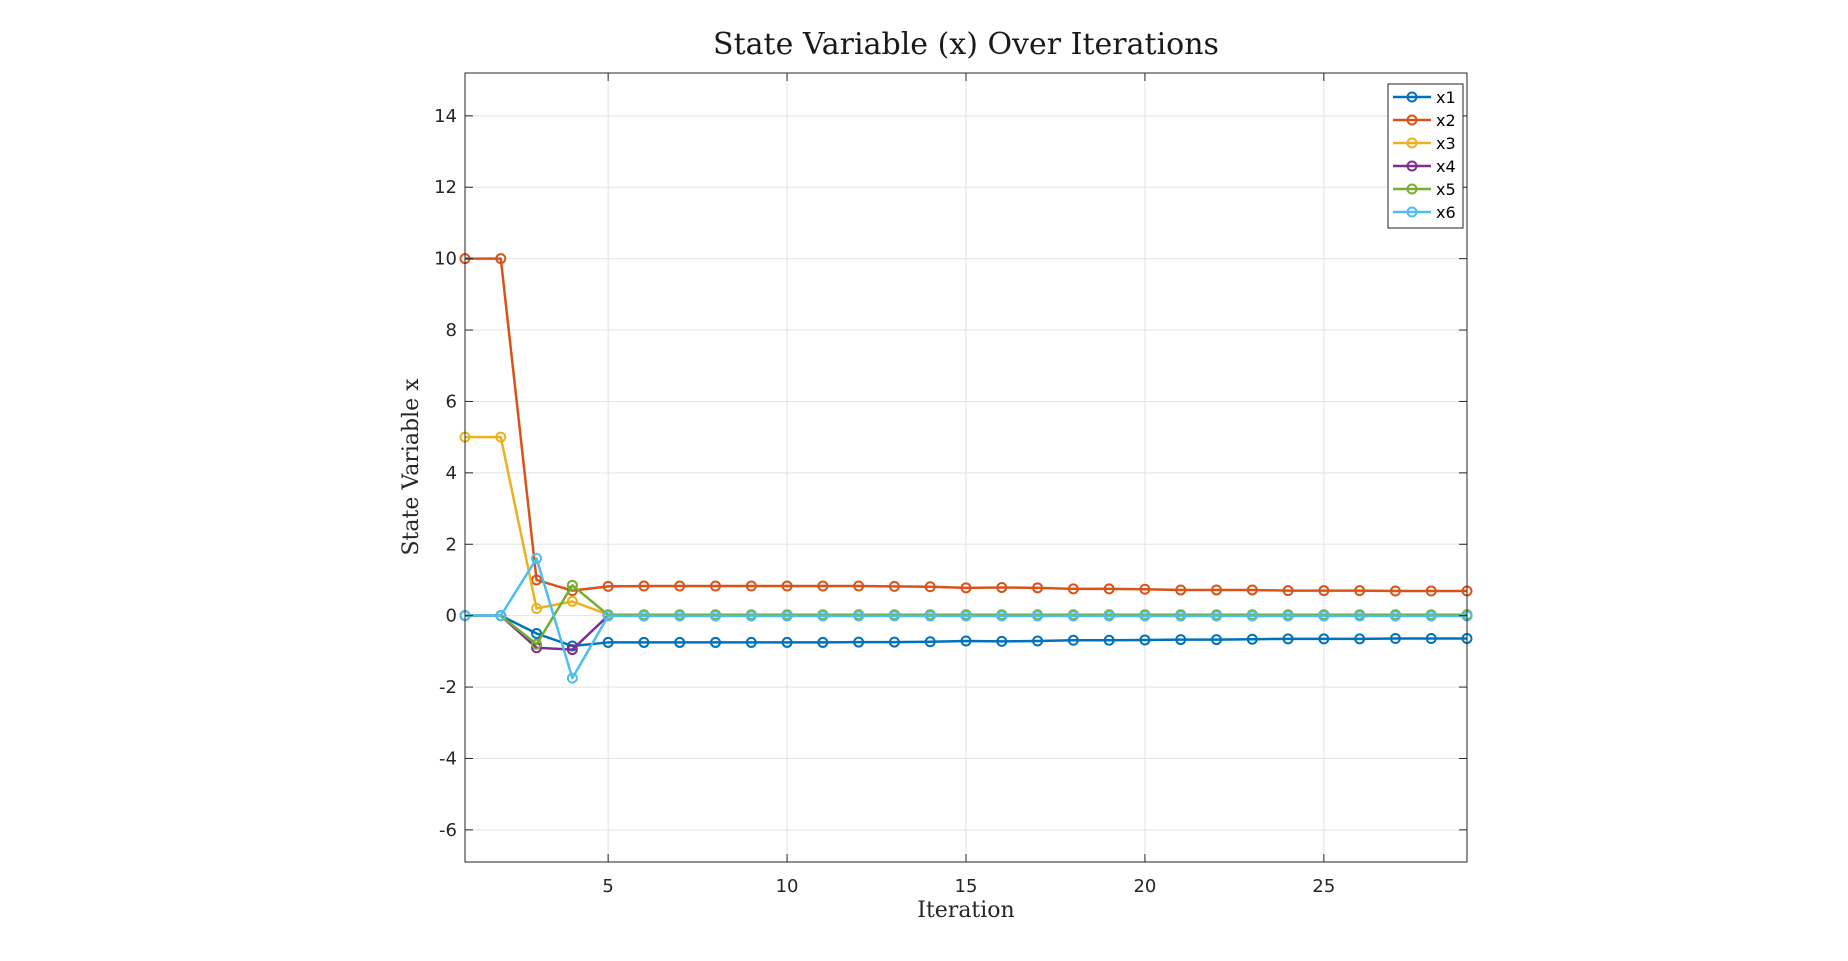 The image size is (1848, 961). Describe the element at coordinates (1424, 143) in the screenshot. I see `legend-item-x3: x3` at that location.